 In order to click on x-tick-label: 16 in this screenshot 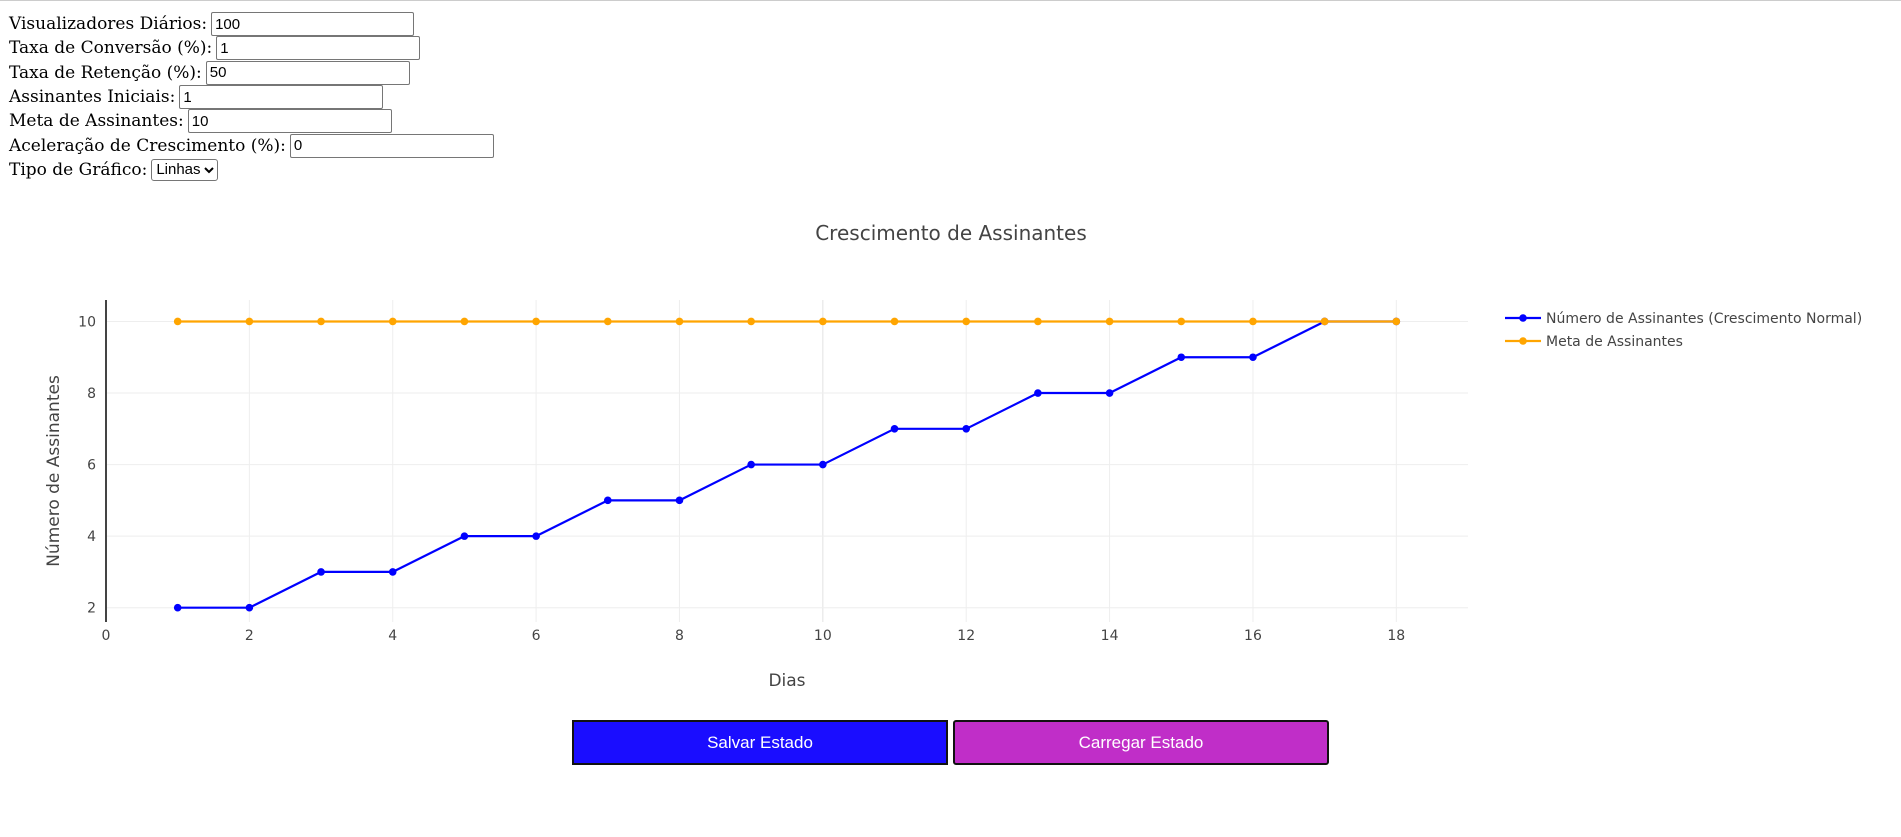, I will do `click(1253, 636)`.